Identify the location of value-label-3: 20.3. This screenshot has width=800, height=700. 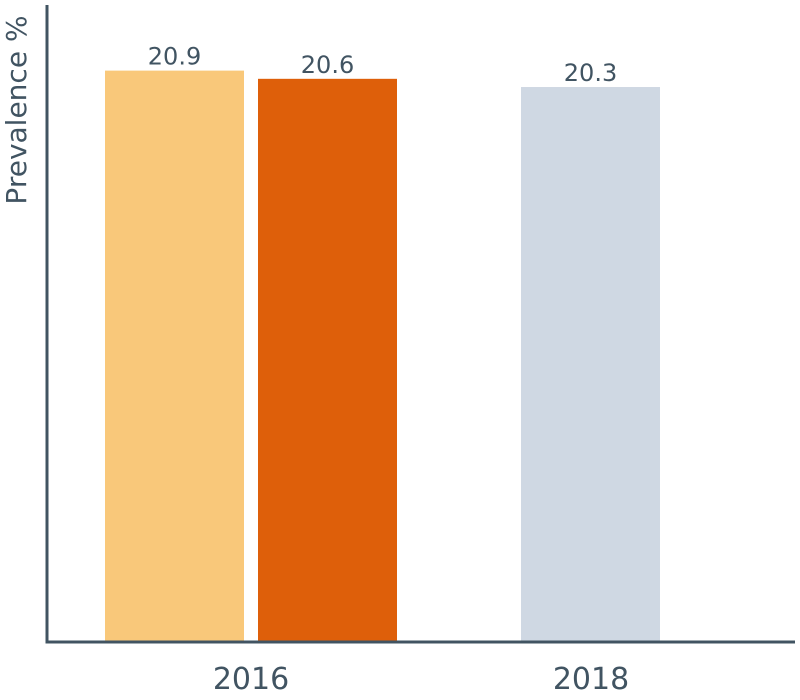
(590, 73).